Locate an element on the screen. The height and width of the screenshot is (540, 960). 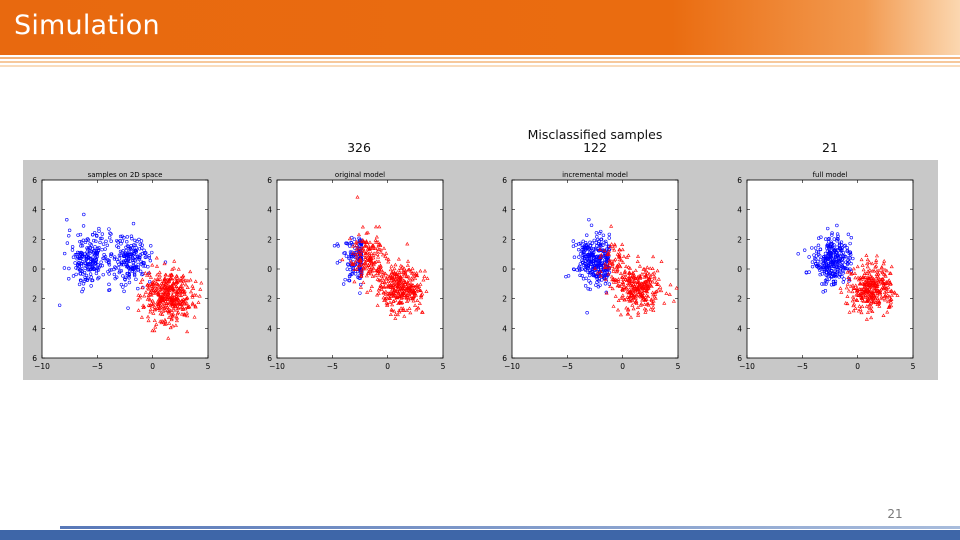
page-number: 21 is located at coordinates (895, 514).